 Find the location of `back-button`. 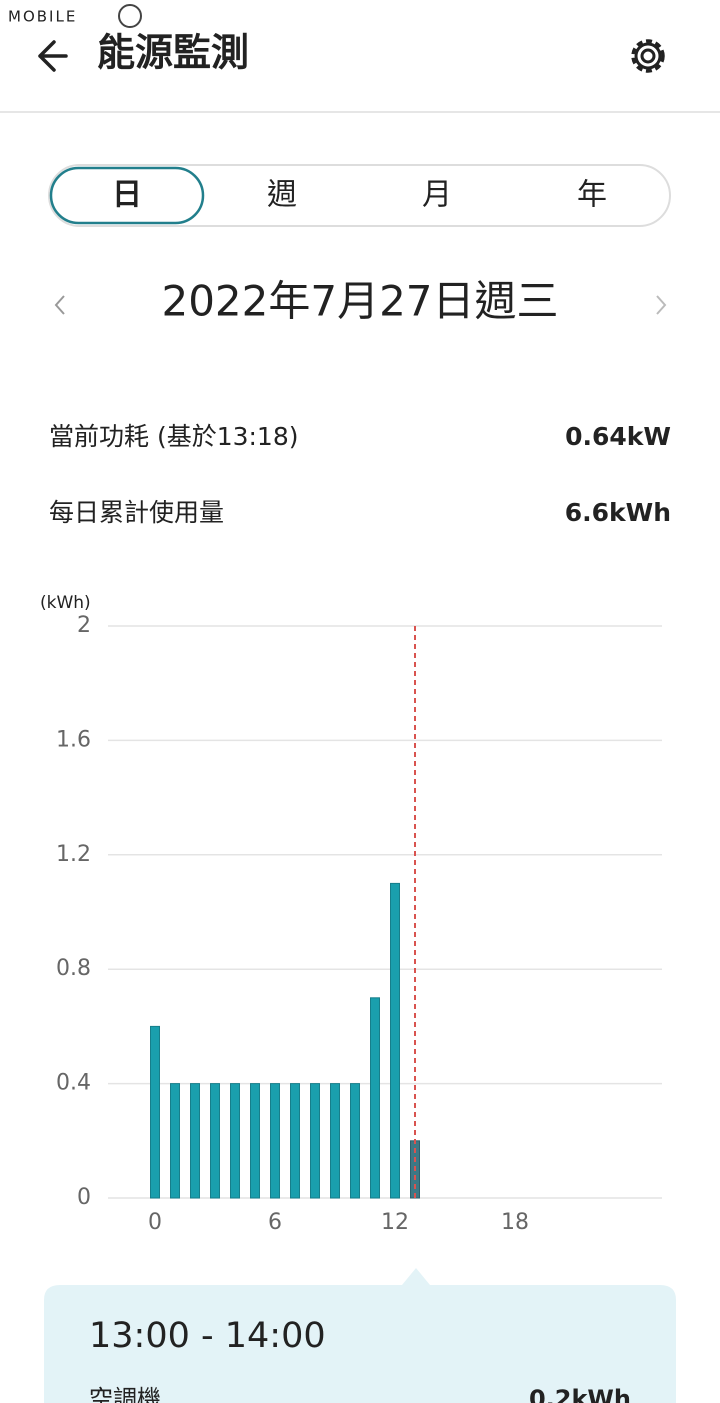

back-button is located at coordinates (53, 56).